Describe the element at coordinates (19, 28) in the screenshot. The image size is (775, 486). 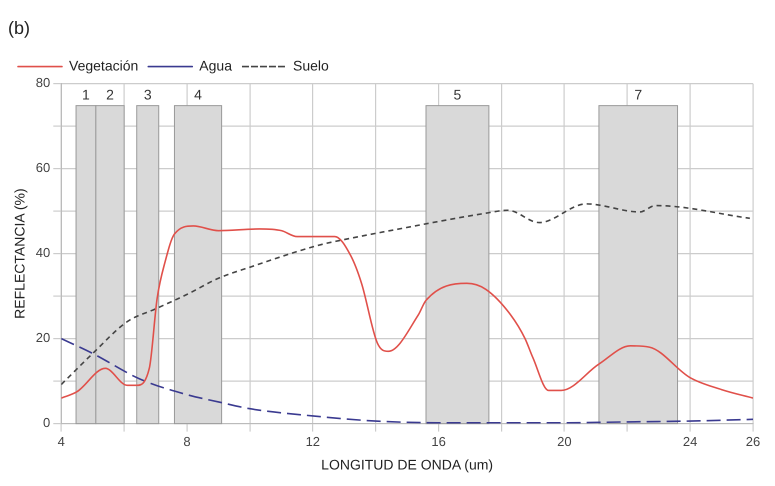
I see `chart-title: (b)` at that location.